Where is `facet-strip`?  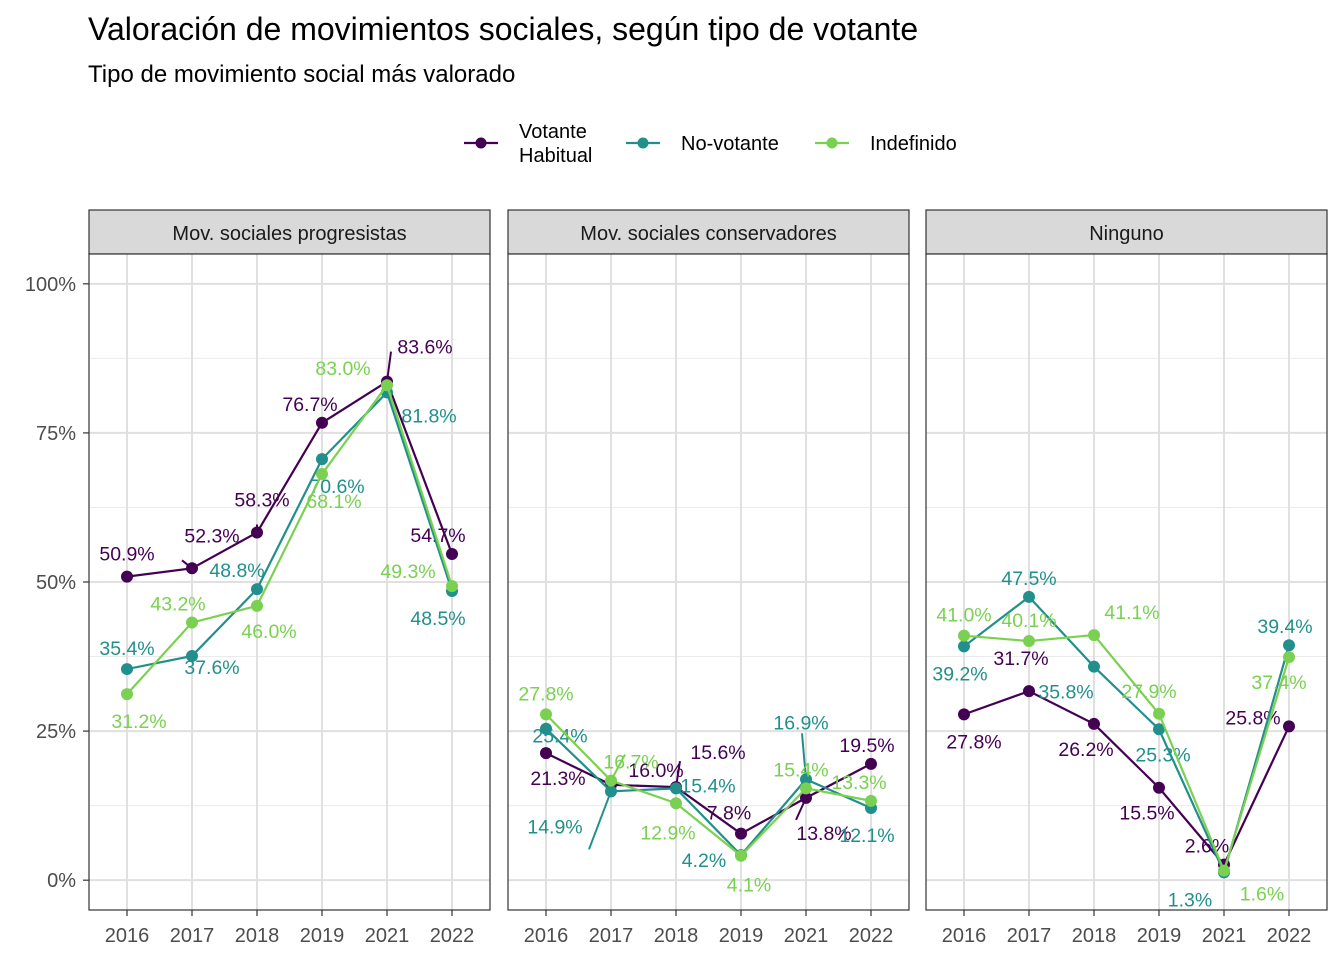 facet-strip is located at coordinates (1126, 232).